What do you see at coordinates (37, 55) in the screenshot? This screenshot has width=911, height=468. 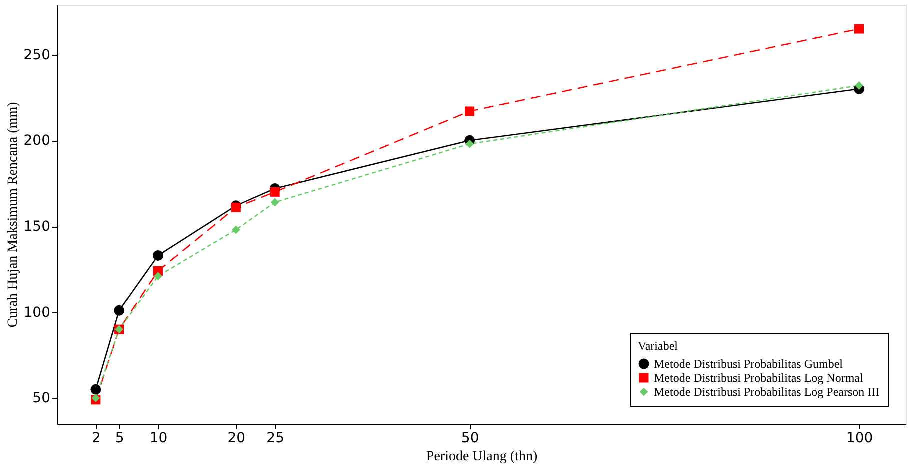 I see `y-tick-label: 250` at bounding box center [37, 55].